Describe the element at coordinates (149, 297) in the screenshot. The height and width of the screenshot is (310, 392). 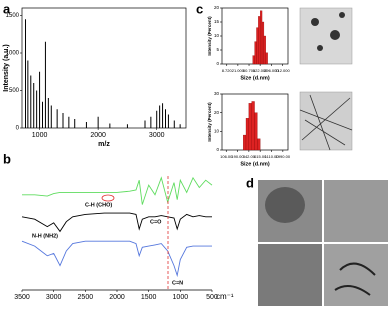
I see `x-tick-label: 1500` at that location.